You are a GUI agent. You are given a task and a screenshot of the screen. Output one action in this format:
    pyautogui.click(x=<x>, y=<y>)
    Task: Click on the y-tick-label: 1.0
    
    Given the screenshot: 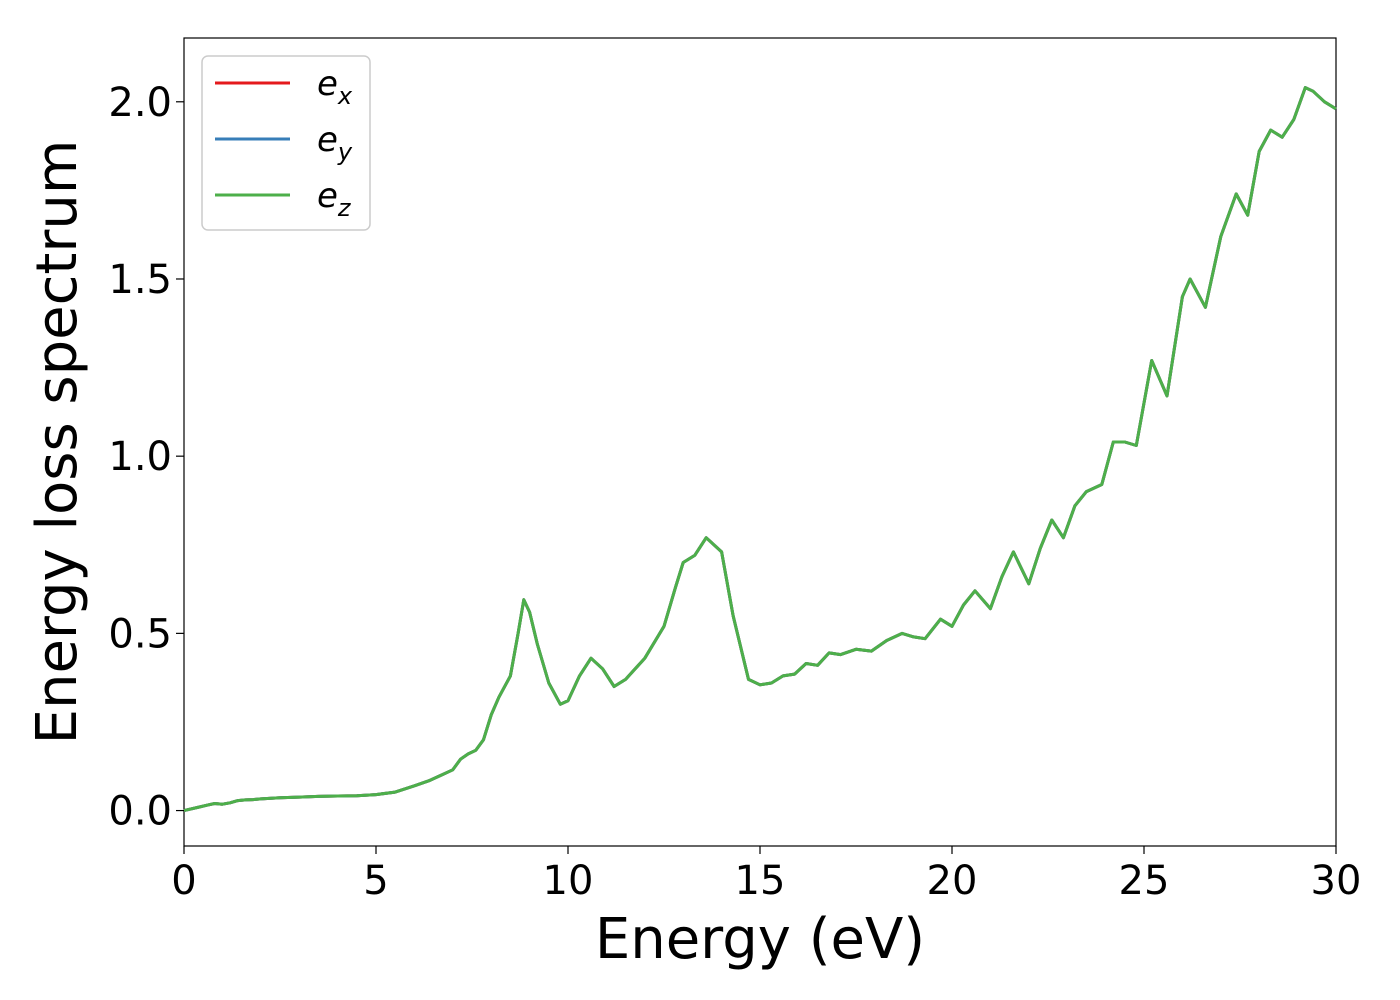 What is the action you would take?
    pyautogui.click(x=140, y=457)
    